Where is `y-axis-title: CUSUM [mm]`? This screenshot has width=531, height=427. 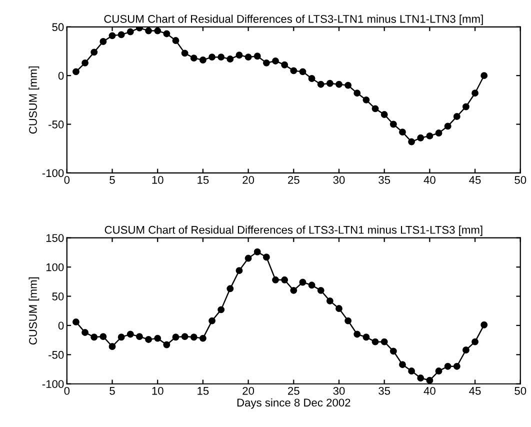 y-axis-title: CUSUM [mm] is located at coordinates (34, 100).